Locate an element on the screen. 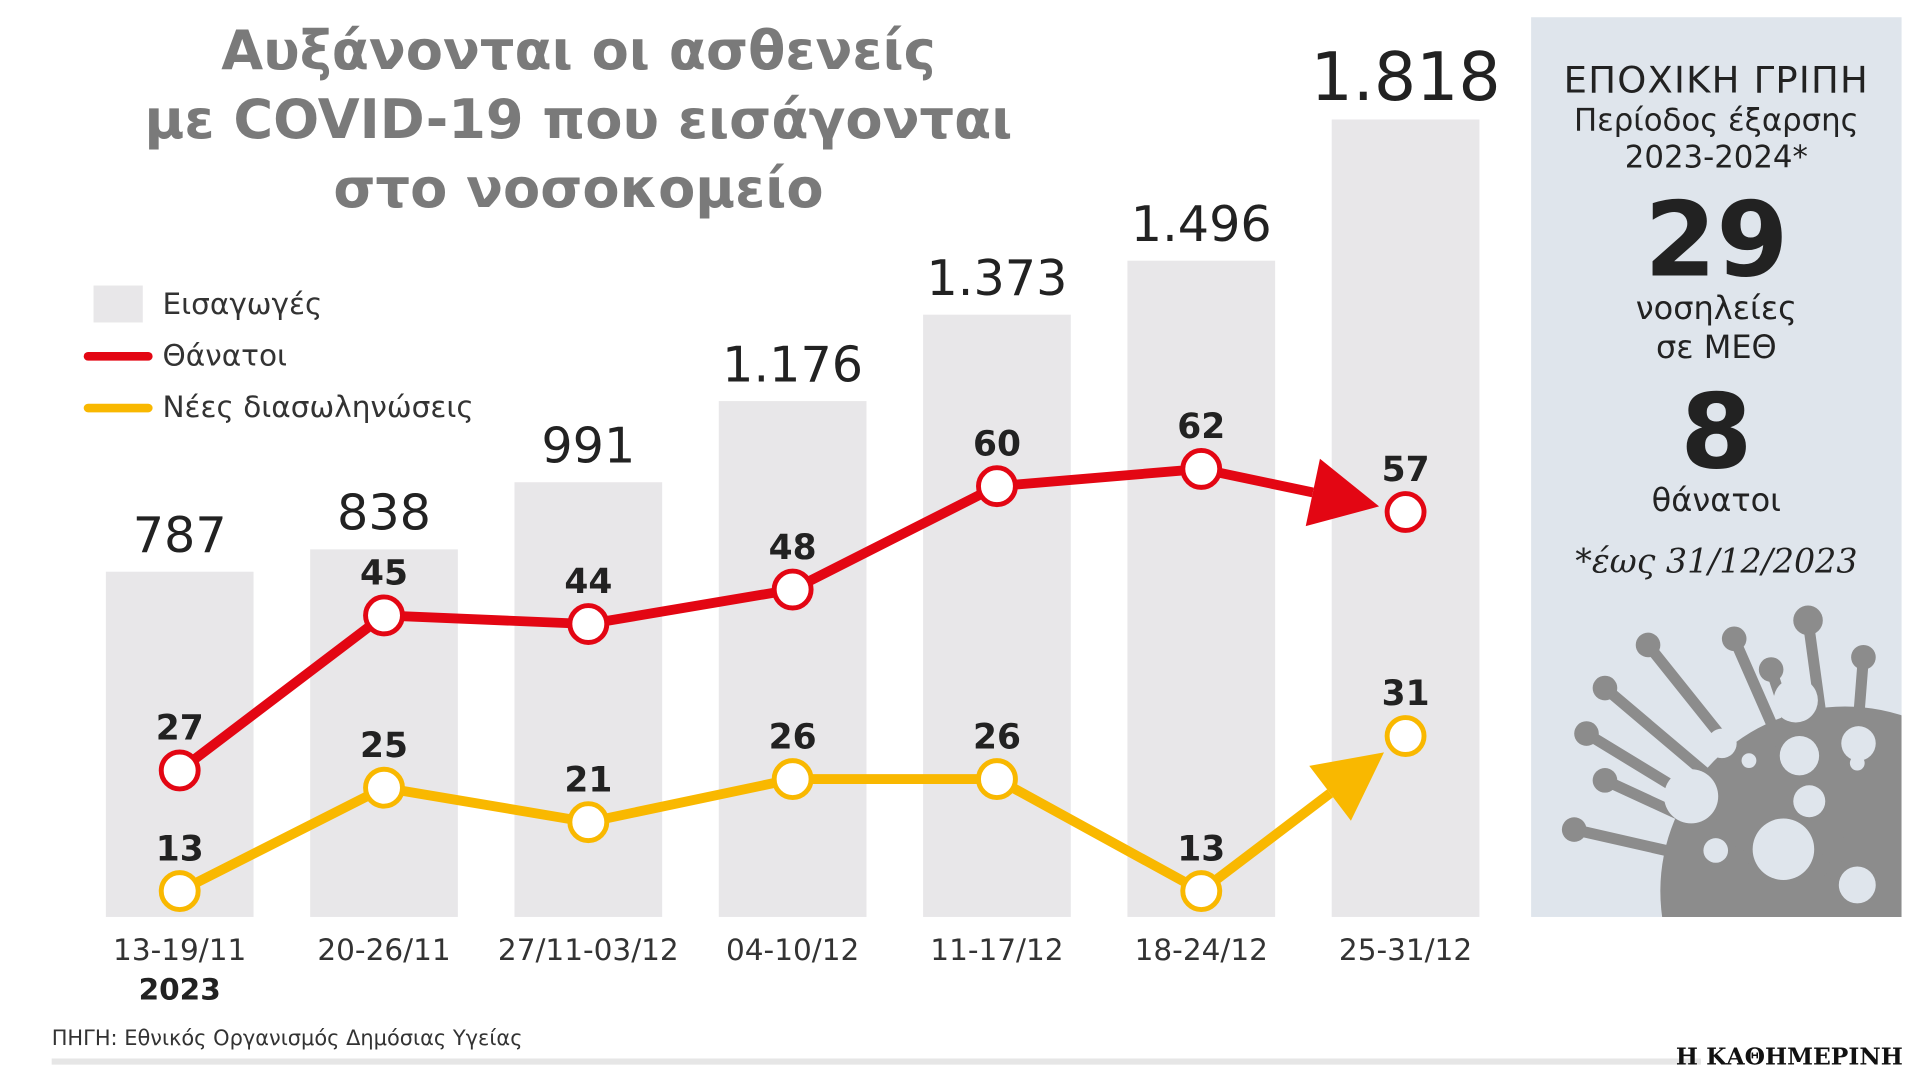 This screenshot has height=1083, width=1920. deaths-value: 8 is located at coordinates (1716, 432).